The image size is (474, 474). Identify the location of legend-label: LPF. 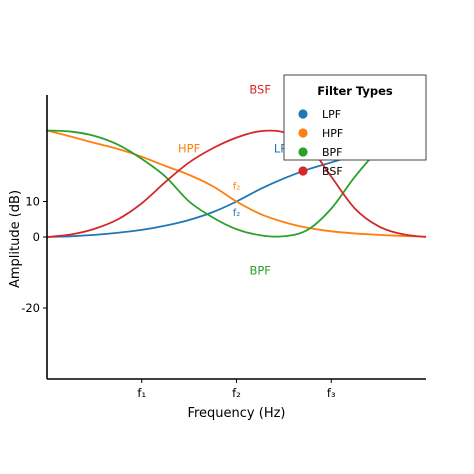
(331, 114).